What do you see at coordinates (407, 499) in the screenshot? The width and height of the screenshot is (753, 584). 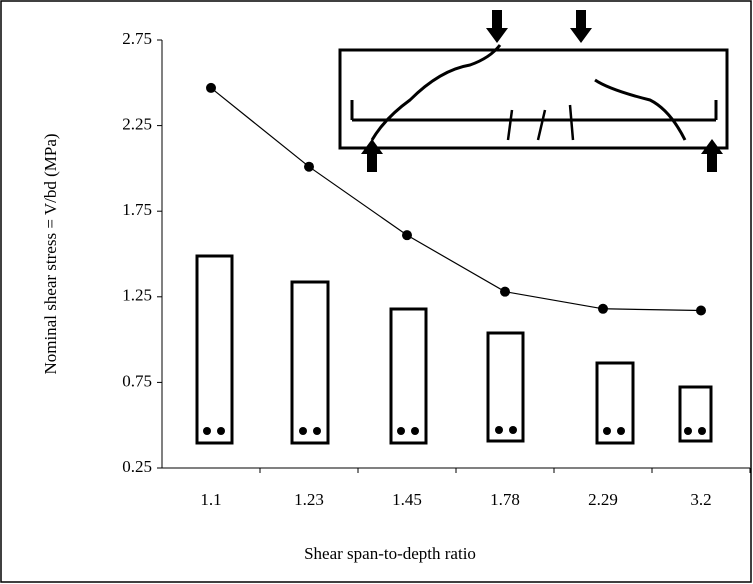 I see `x-tick-label: 1.45` at bounding box center [407, 499].